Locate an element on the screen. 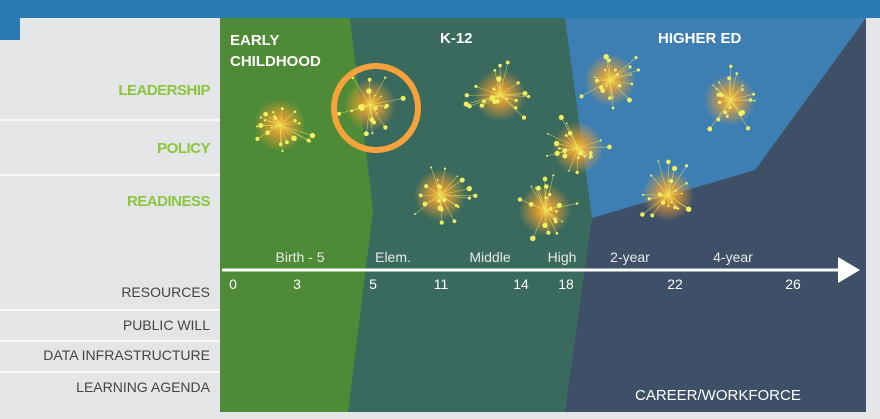  top-band is located at coordinates (440, 9).